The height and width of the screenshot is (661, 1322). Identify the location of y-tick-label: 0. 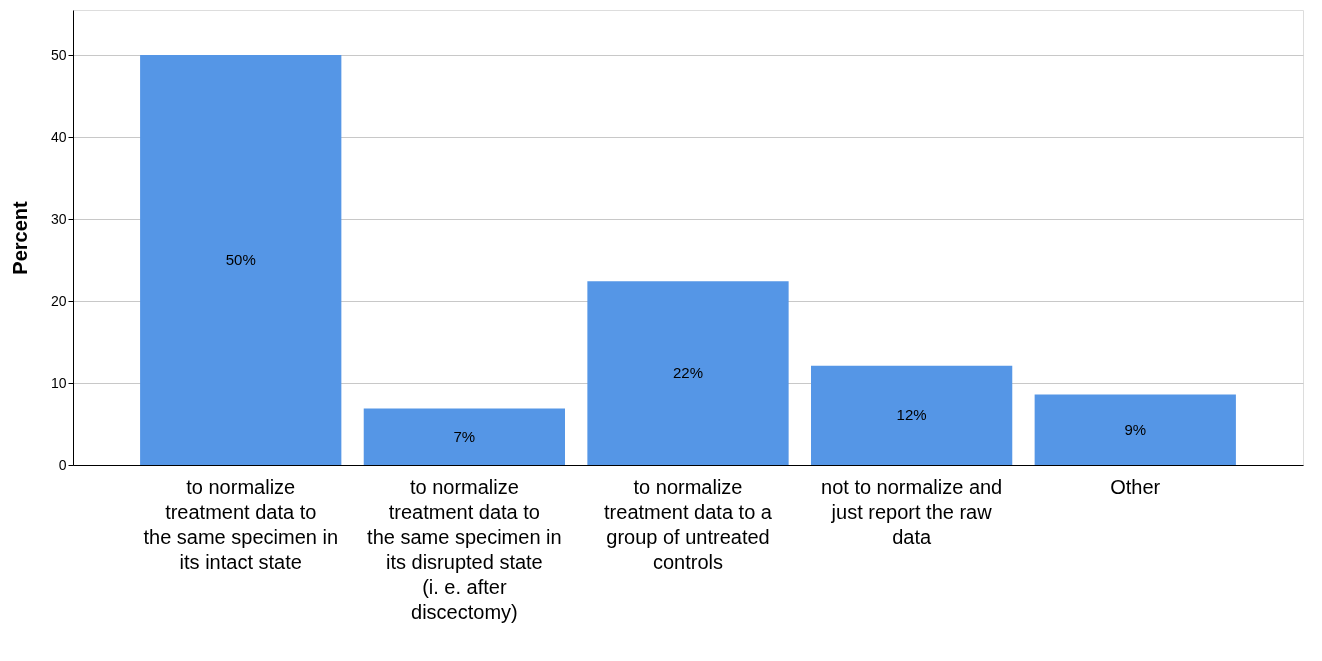
(62, 464).